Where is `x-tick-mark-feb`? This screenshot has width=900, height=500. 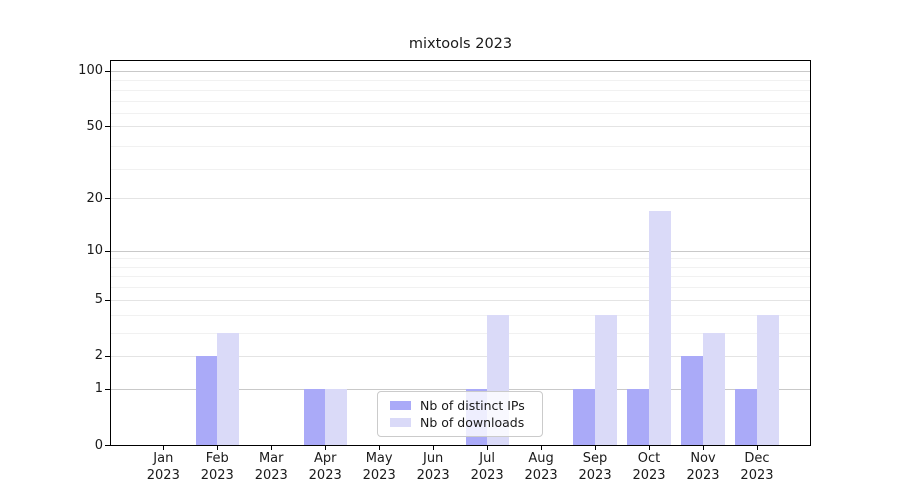
x-tick-mark-feb is located at coordinates (218, 447).